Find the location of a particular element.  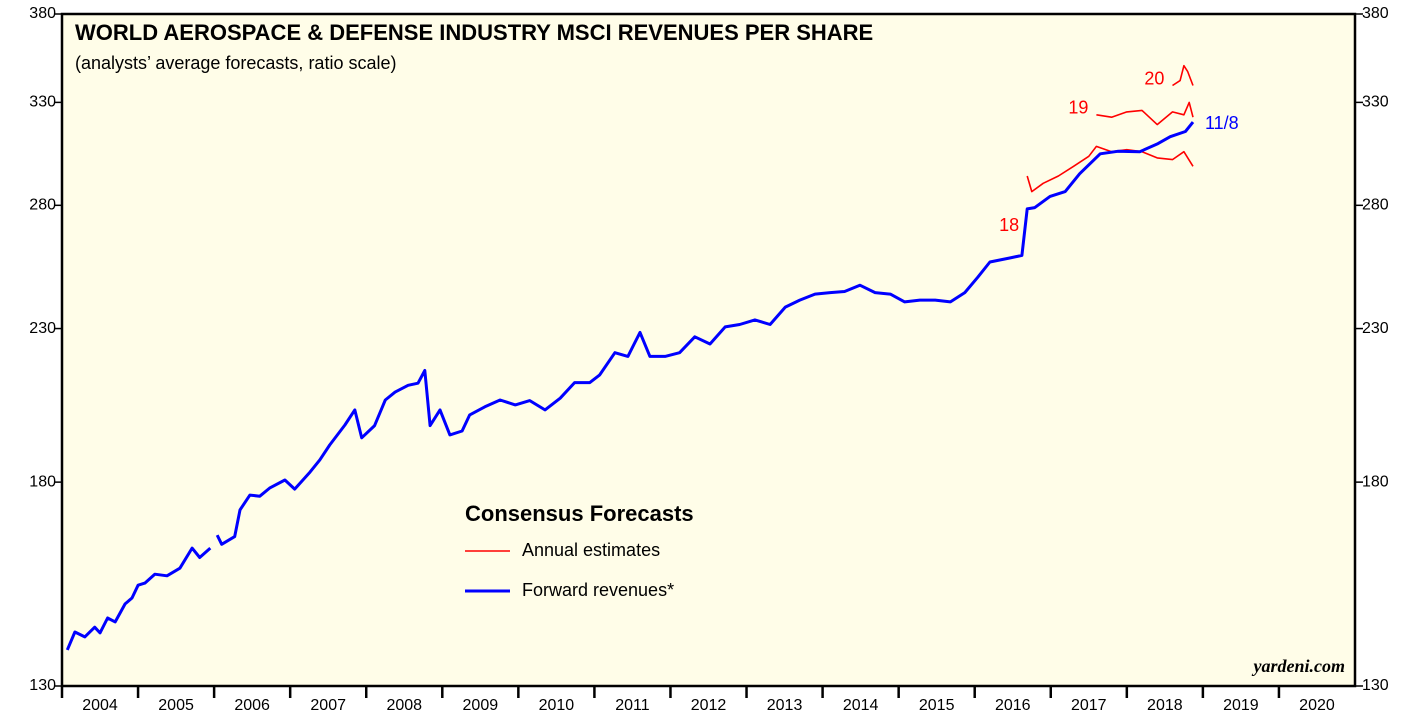

series-label: 19 is located at coordinates (1078, 108).